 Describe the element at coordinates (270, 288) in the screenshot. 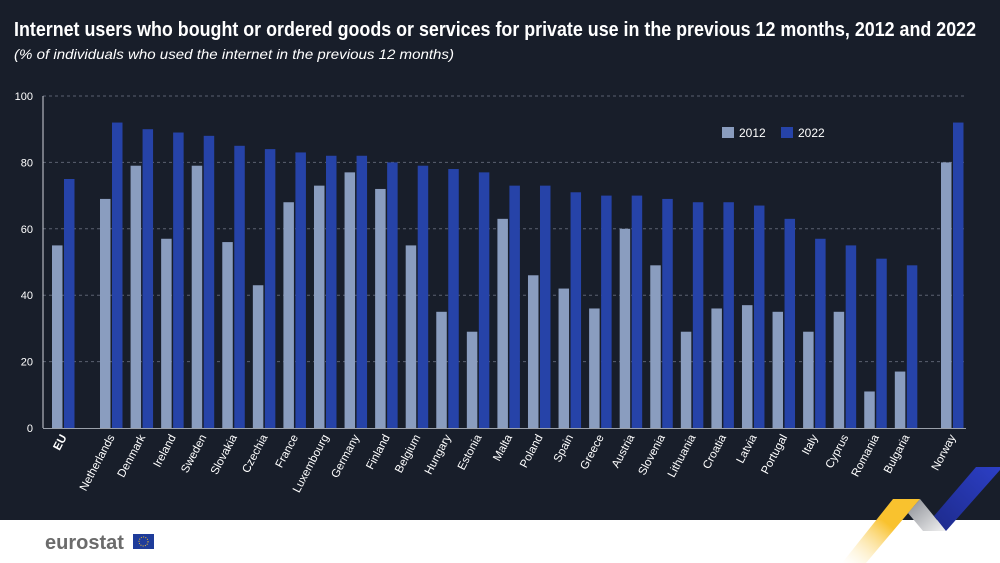

I see `bar-2022-czechia` at that location.